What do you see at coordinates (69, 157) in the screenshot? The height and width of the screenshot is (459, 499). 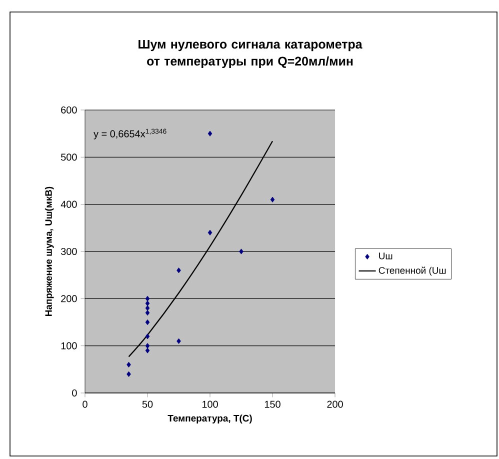 I see `y-tick-label: 500` at bounding box center [69, 157].